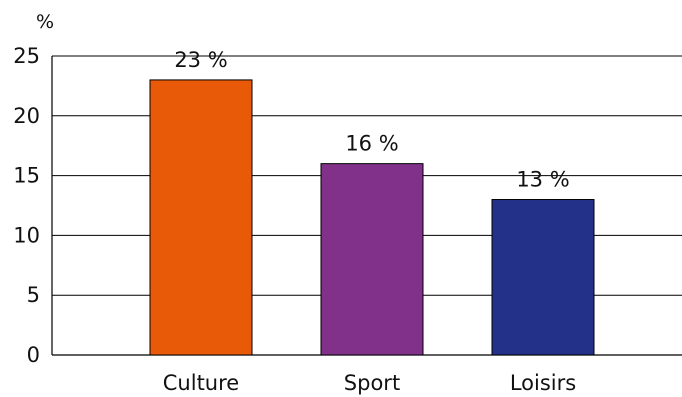 This screenshot has width=682, height=397. I want to click on y-axis-unit-label: %, so click(45, 22).